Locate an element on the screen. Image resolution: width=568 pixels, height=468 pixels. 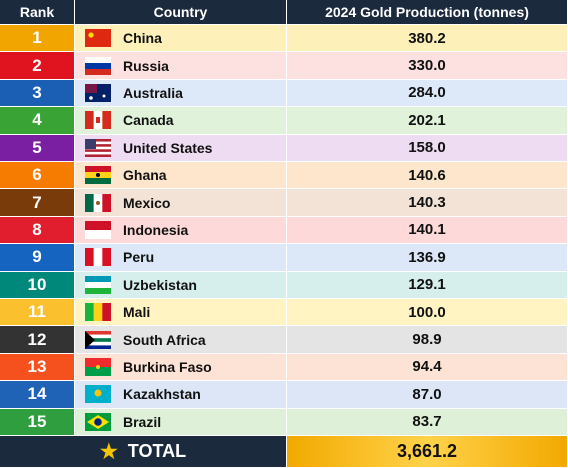
production-cell: 136.9 is located at coordinates (427, 258).